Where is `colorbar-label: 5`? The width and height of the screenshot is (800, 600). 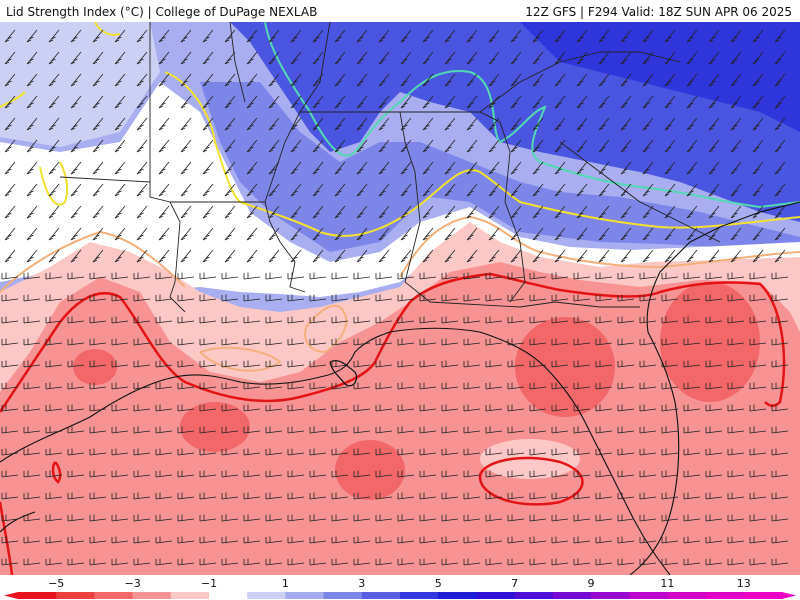
colorbar-label: 5 is located at coordinates (438, 583).